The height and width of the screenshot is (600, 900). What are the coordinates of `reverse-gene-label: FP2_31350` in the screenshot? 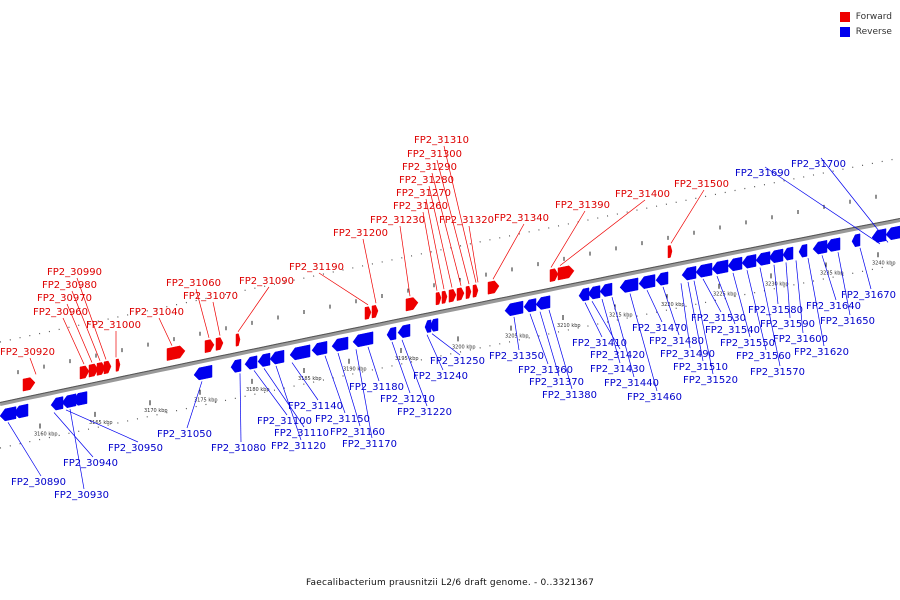 It's located at (516, 356).